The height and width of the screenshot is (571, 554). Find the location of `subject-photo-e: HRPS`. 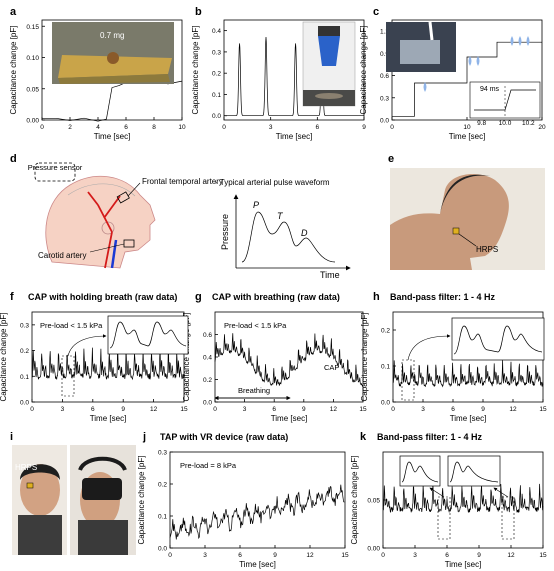

subject-photo-e: HRPS is located at coordinates (467, 219).